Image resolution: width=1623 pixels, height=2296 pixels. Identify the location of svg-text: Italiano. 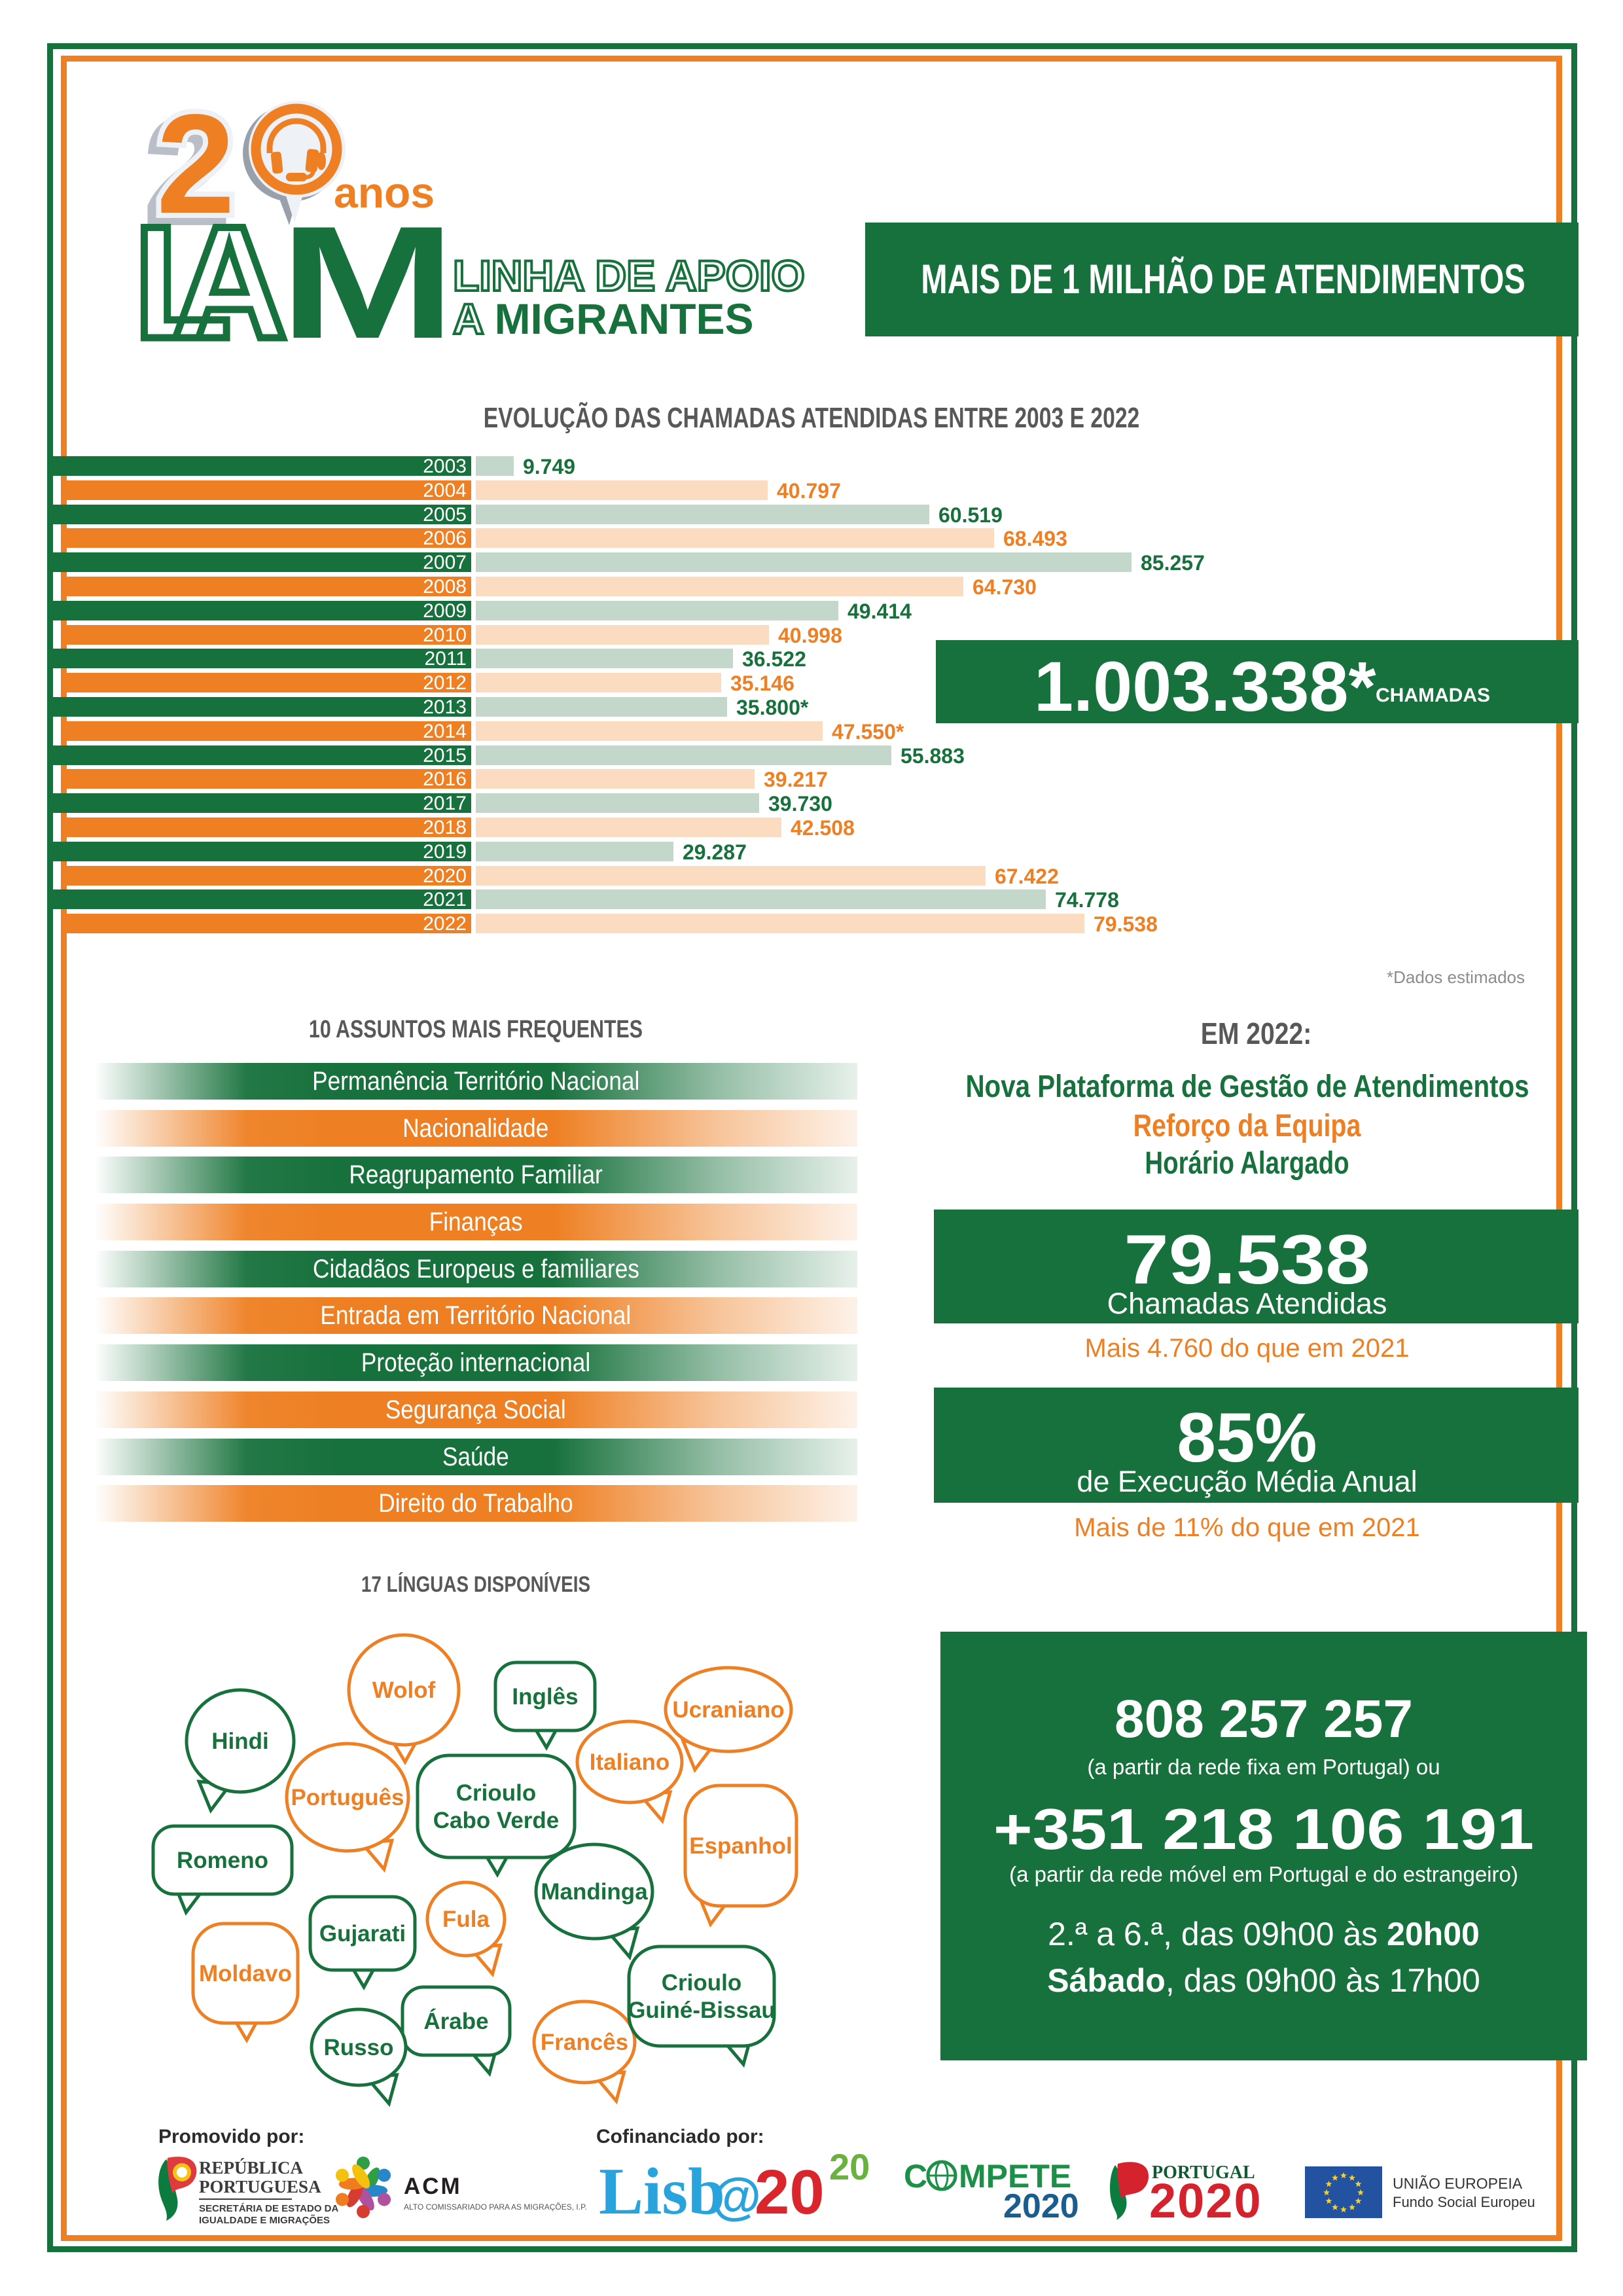
(630, 1762).